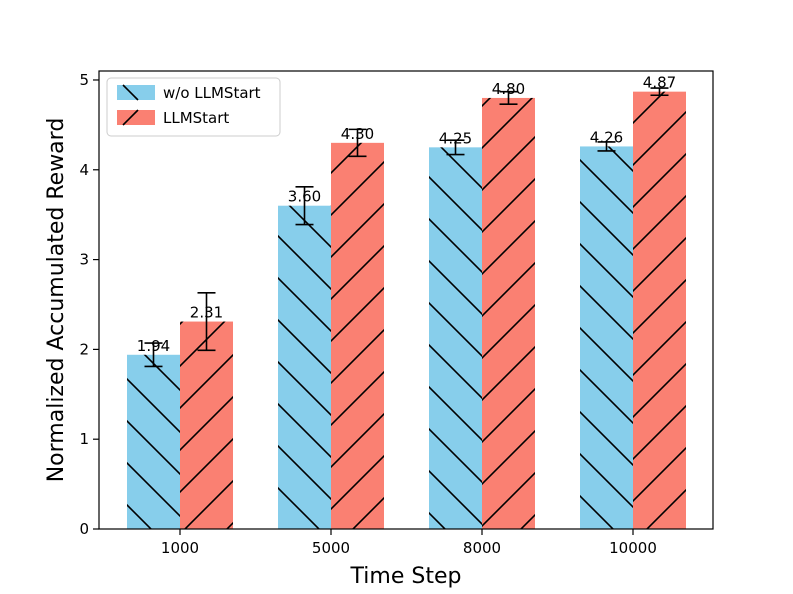 Image resolution: width=793 pixels, height=594 pixels. Describe the element at coordinates (206, 313) in the screenshot. I see `value-label-1-0: 2.31` at that location.